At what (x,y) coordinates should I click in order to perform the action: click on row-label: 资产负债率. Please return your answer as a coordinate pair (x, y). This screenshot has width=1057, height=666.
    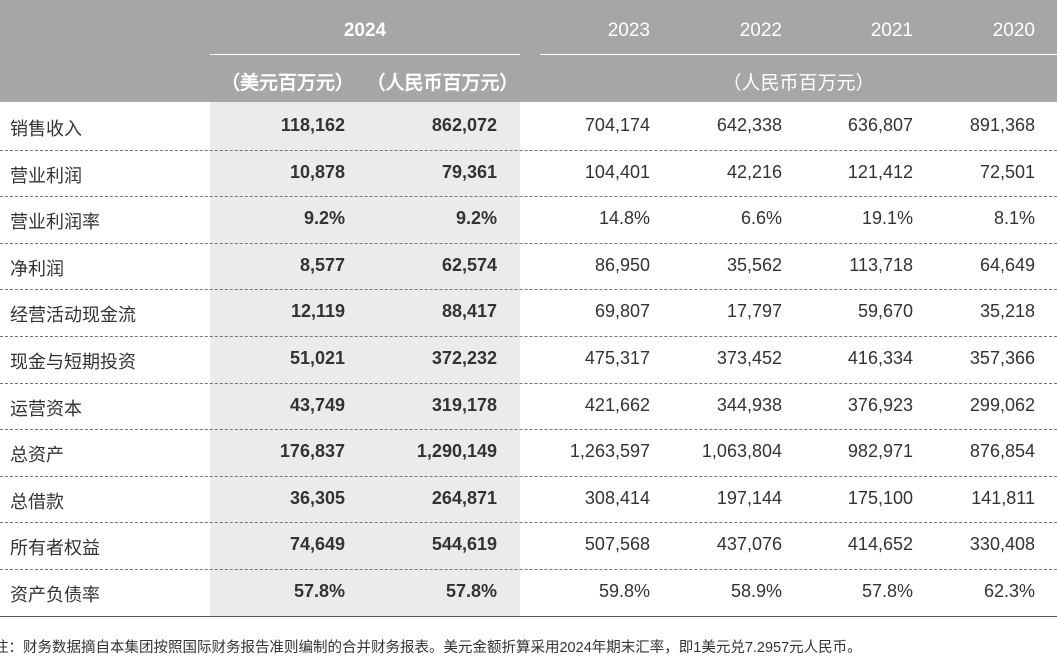
    Looking at the image, I should click on (55, 595).